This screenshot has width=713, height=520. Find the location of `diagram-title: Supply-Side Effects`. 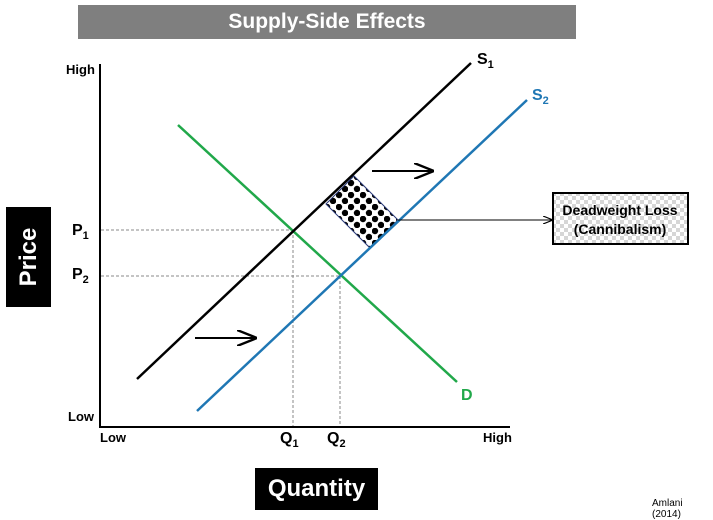

diagram-title: Supply-Side Effects is located at coordinates (327, 22).